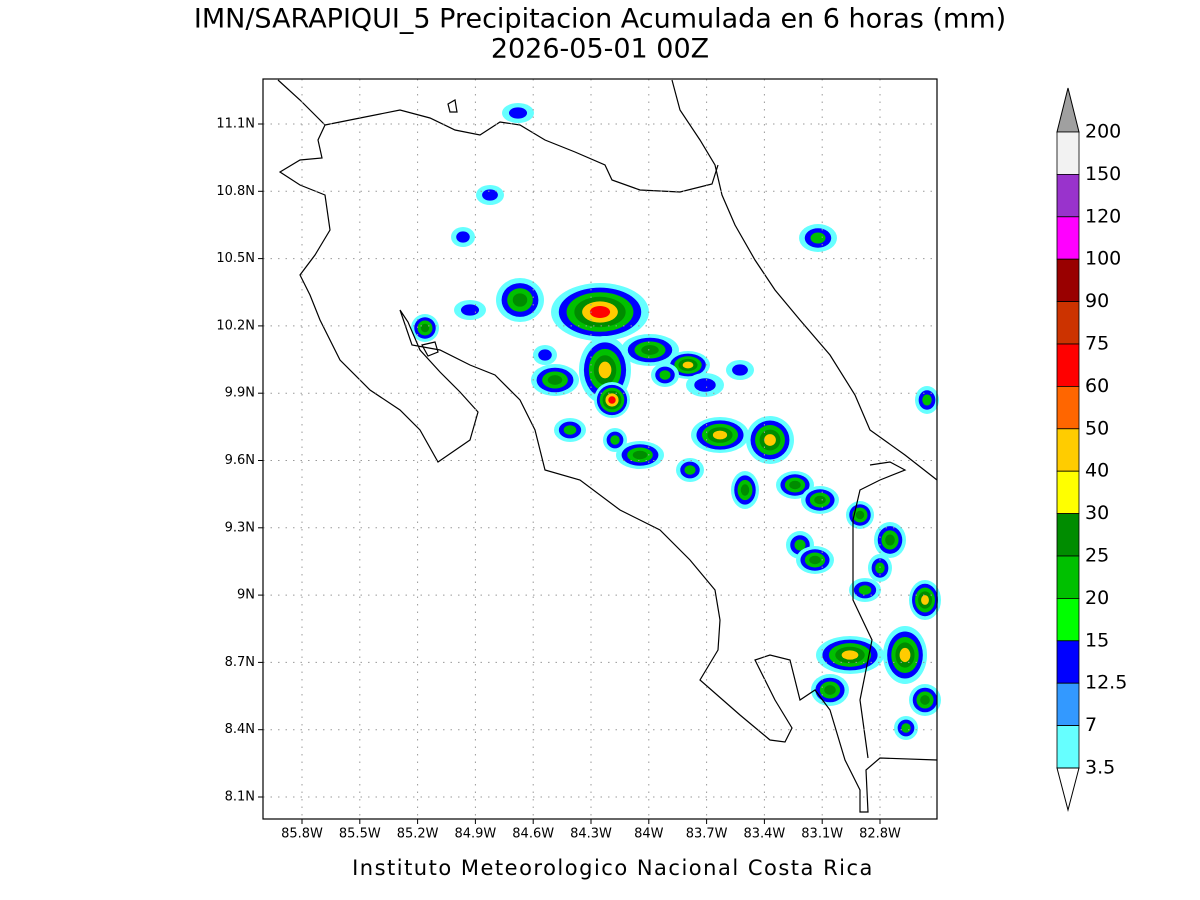 This screenshot has height=900, width=1200. Describe the element at coordinates (1097, 301) in the screenshot. I see `colorbar-label: 90` at that location.